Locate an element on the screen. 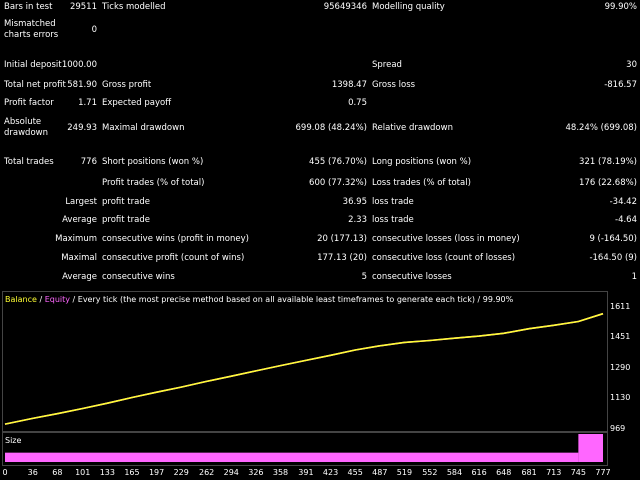 This screenshot has width=640, height=480. gross-loss-label: Gross loss is located at coordinates (394, 85).